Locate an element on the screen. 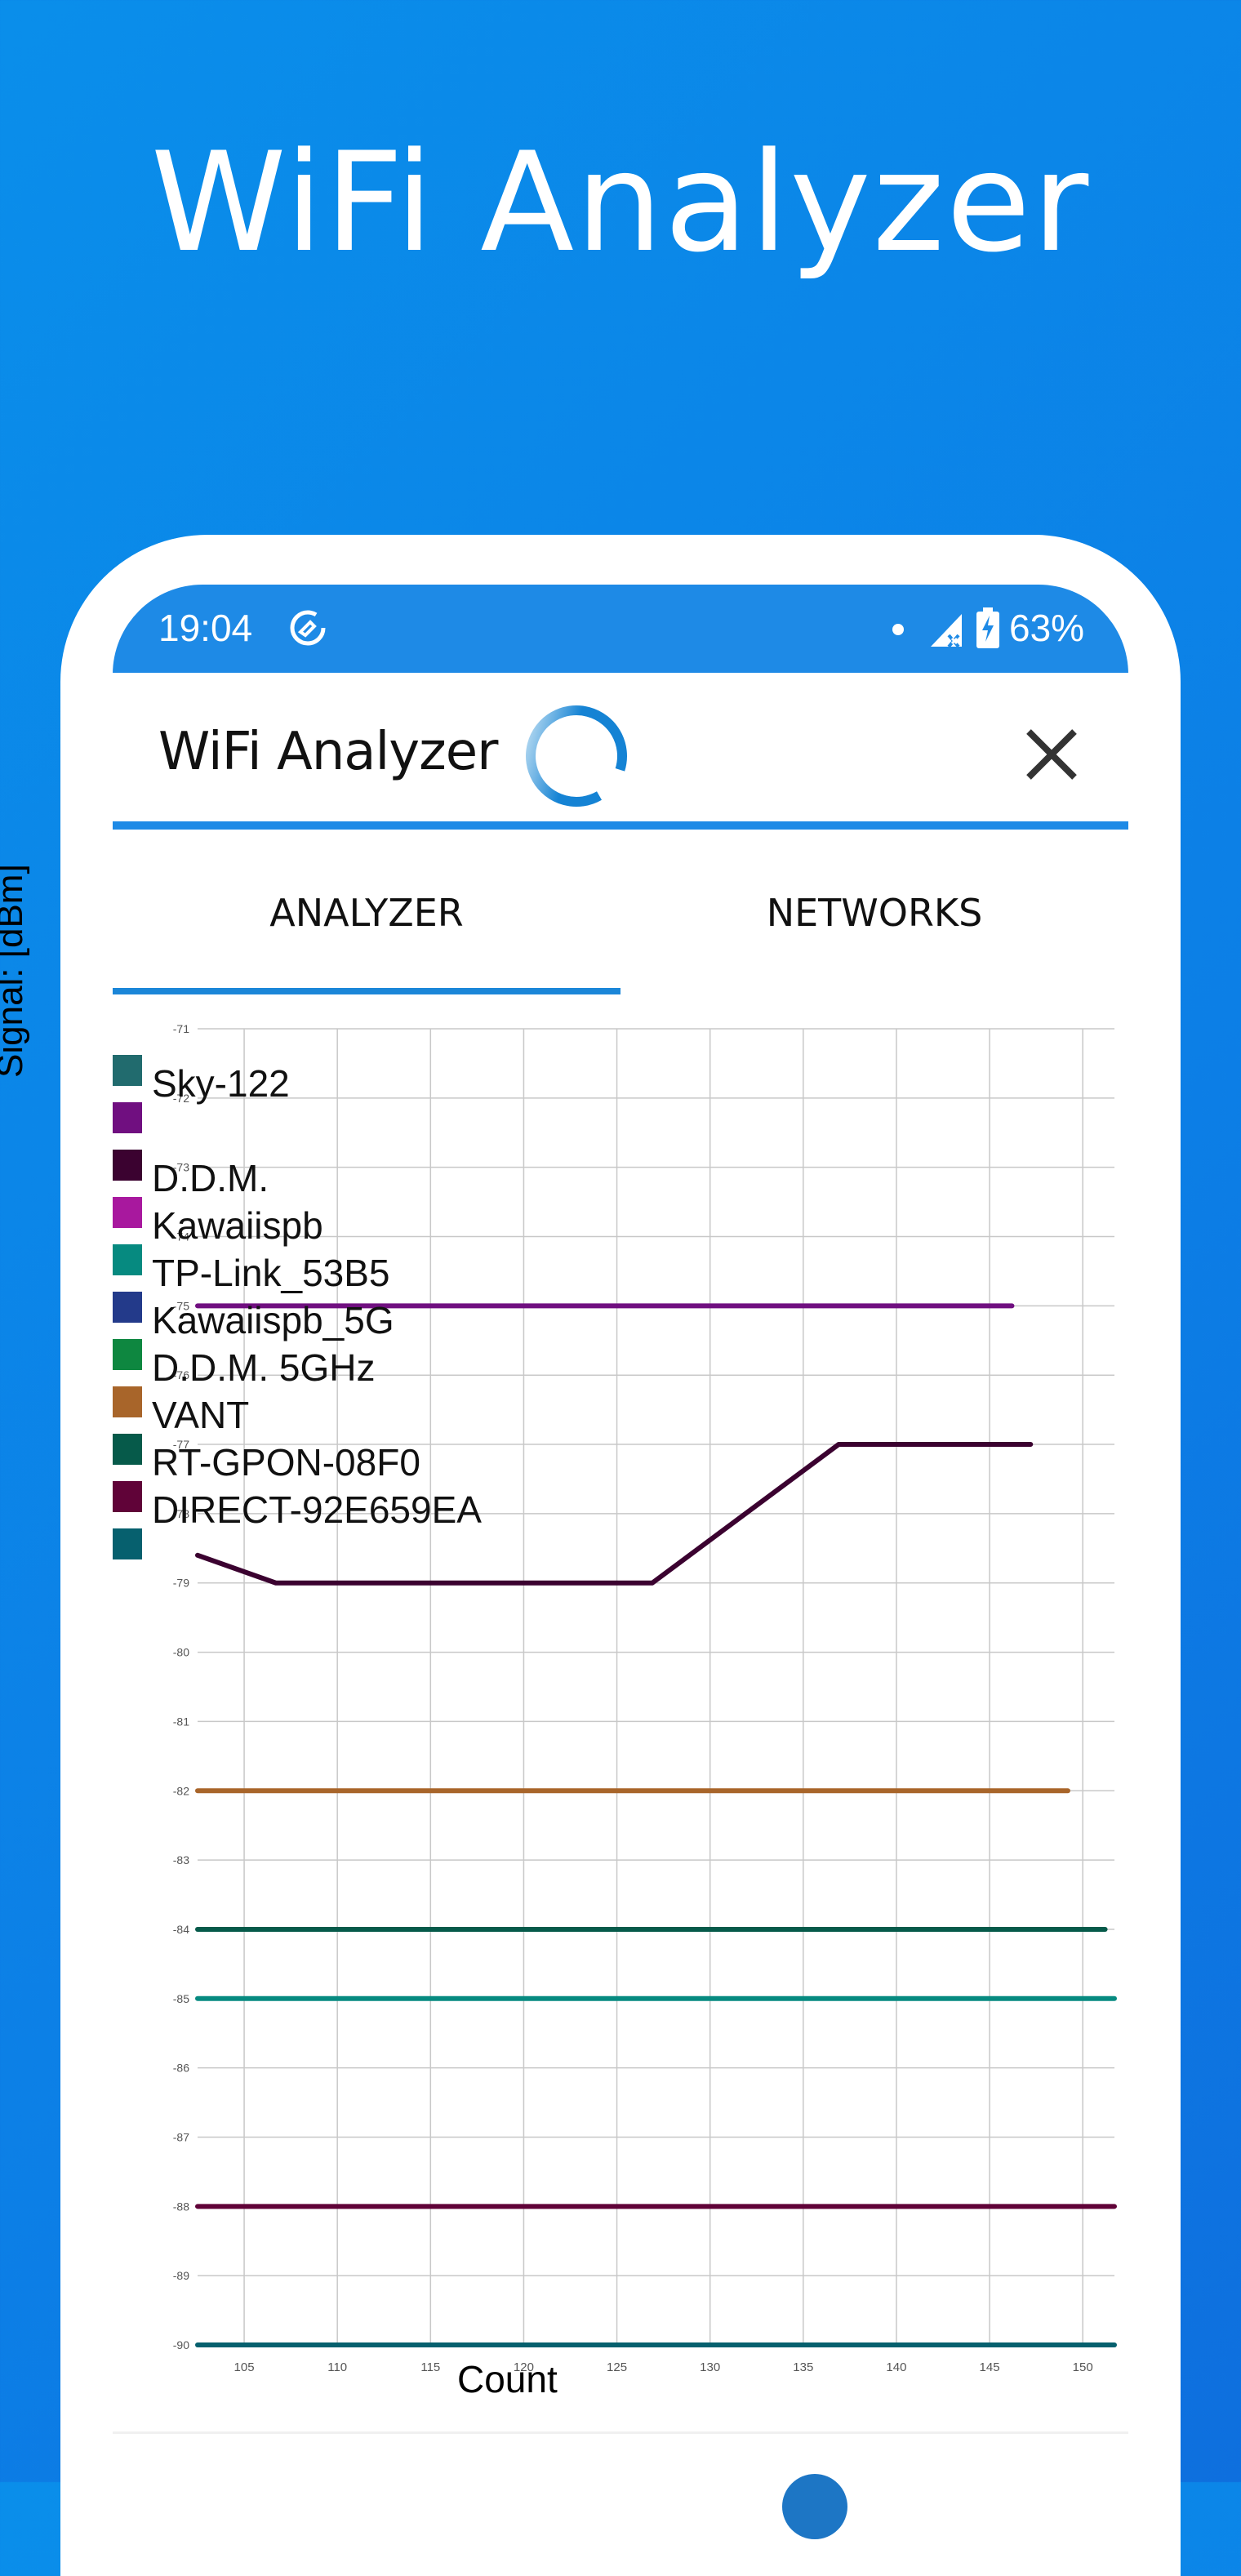 This screenshot has height=2576, width=1241. battery-percent: 63% is located at coordinates (1047, 628).